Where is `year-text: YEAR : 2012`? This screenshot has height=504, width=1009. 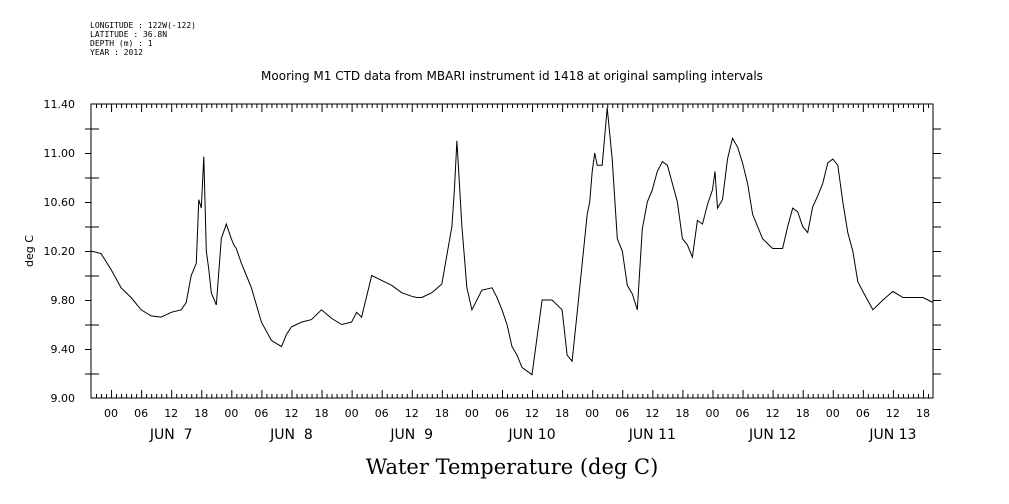
year-text: YEAR : 2012 is located at coordinates (116, 52).